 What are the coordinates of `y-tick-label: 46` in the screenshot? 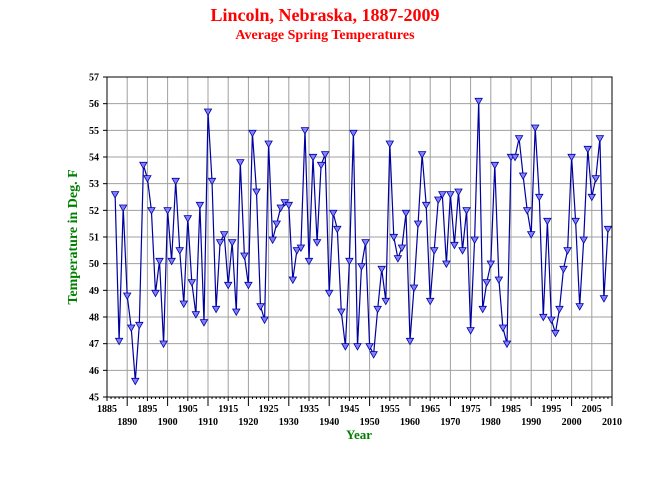 It's located at (94, 371).